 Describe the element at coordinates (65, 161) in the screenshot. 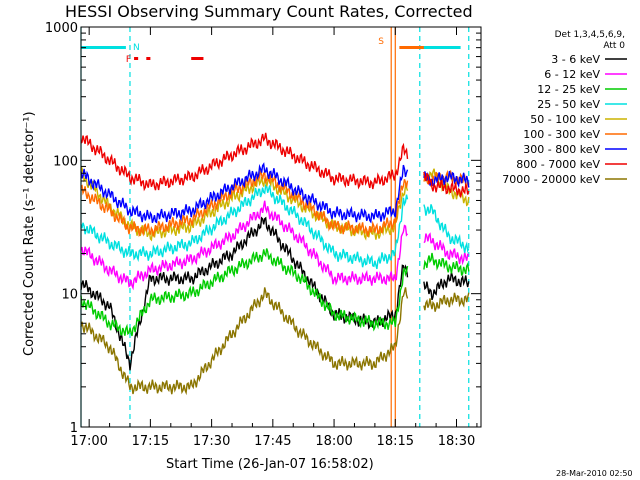

I see `y-tick-label: 100` at that location.